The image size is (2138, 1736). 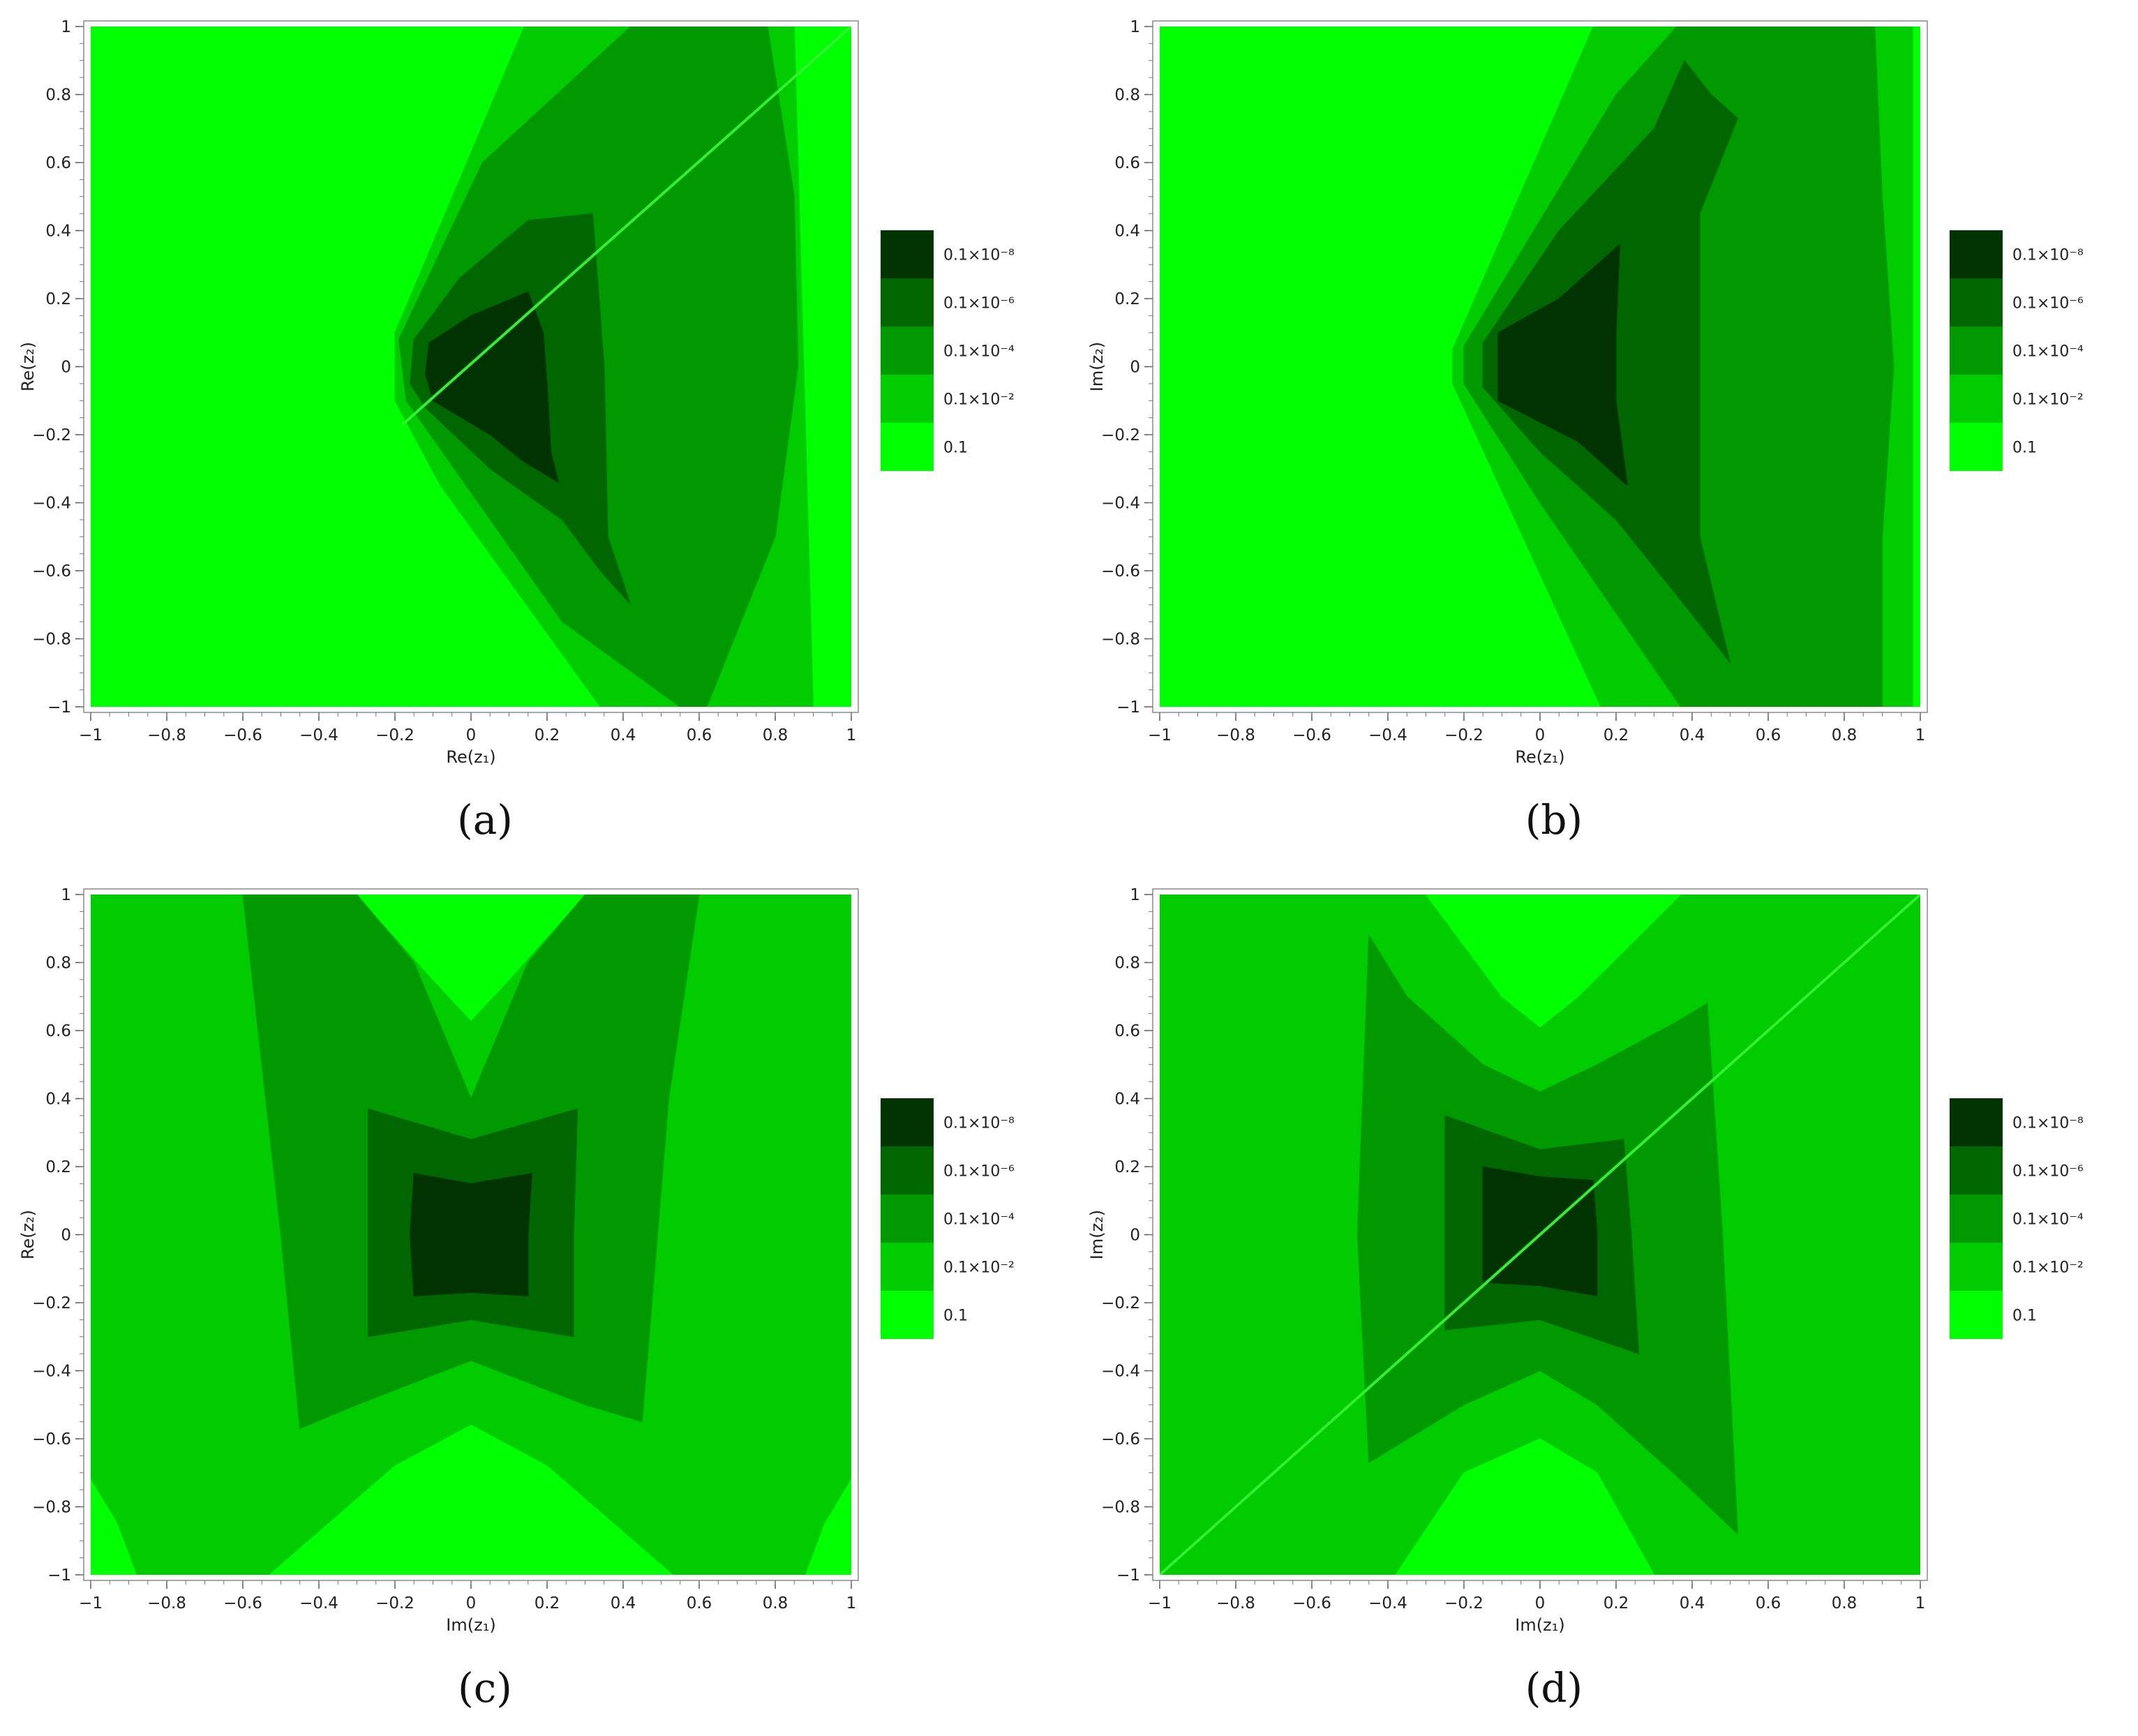 What do you see at coordinates (28, 366) in the screenshot?
I see `y-axis-title: Re(z₂)` at bounding box center [28, 366].